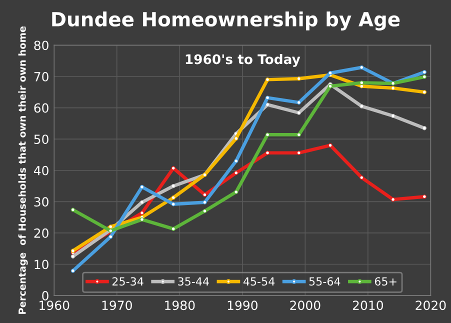  What do you see at coordinates (431, 305) in the screenshot?
I see `x-tick-label: 2020` at bounding box center [431, 305].